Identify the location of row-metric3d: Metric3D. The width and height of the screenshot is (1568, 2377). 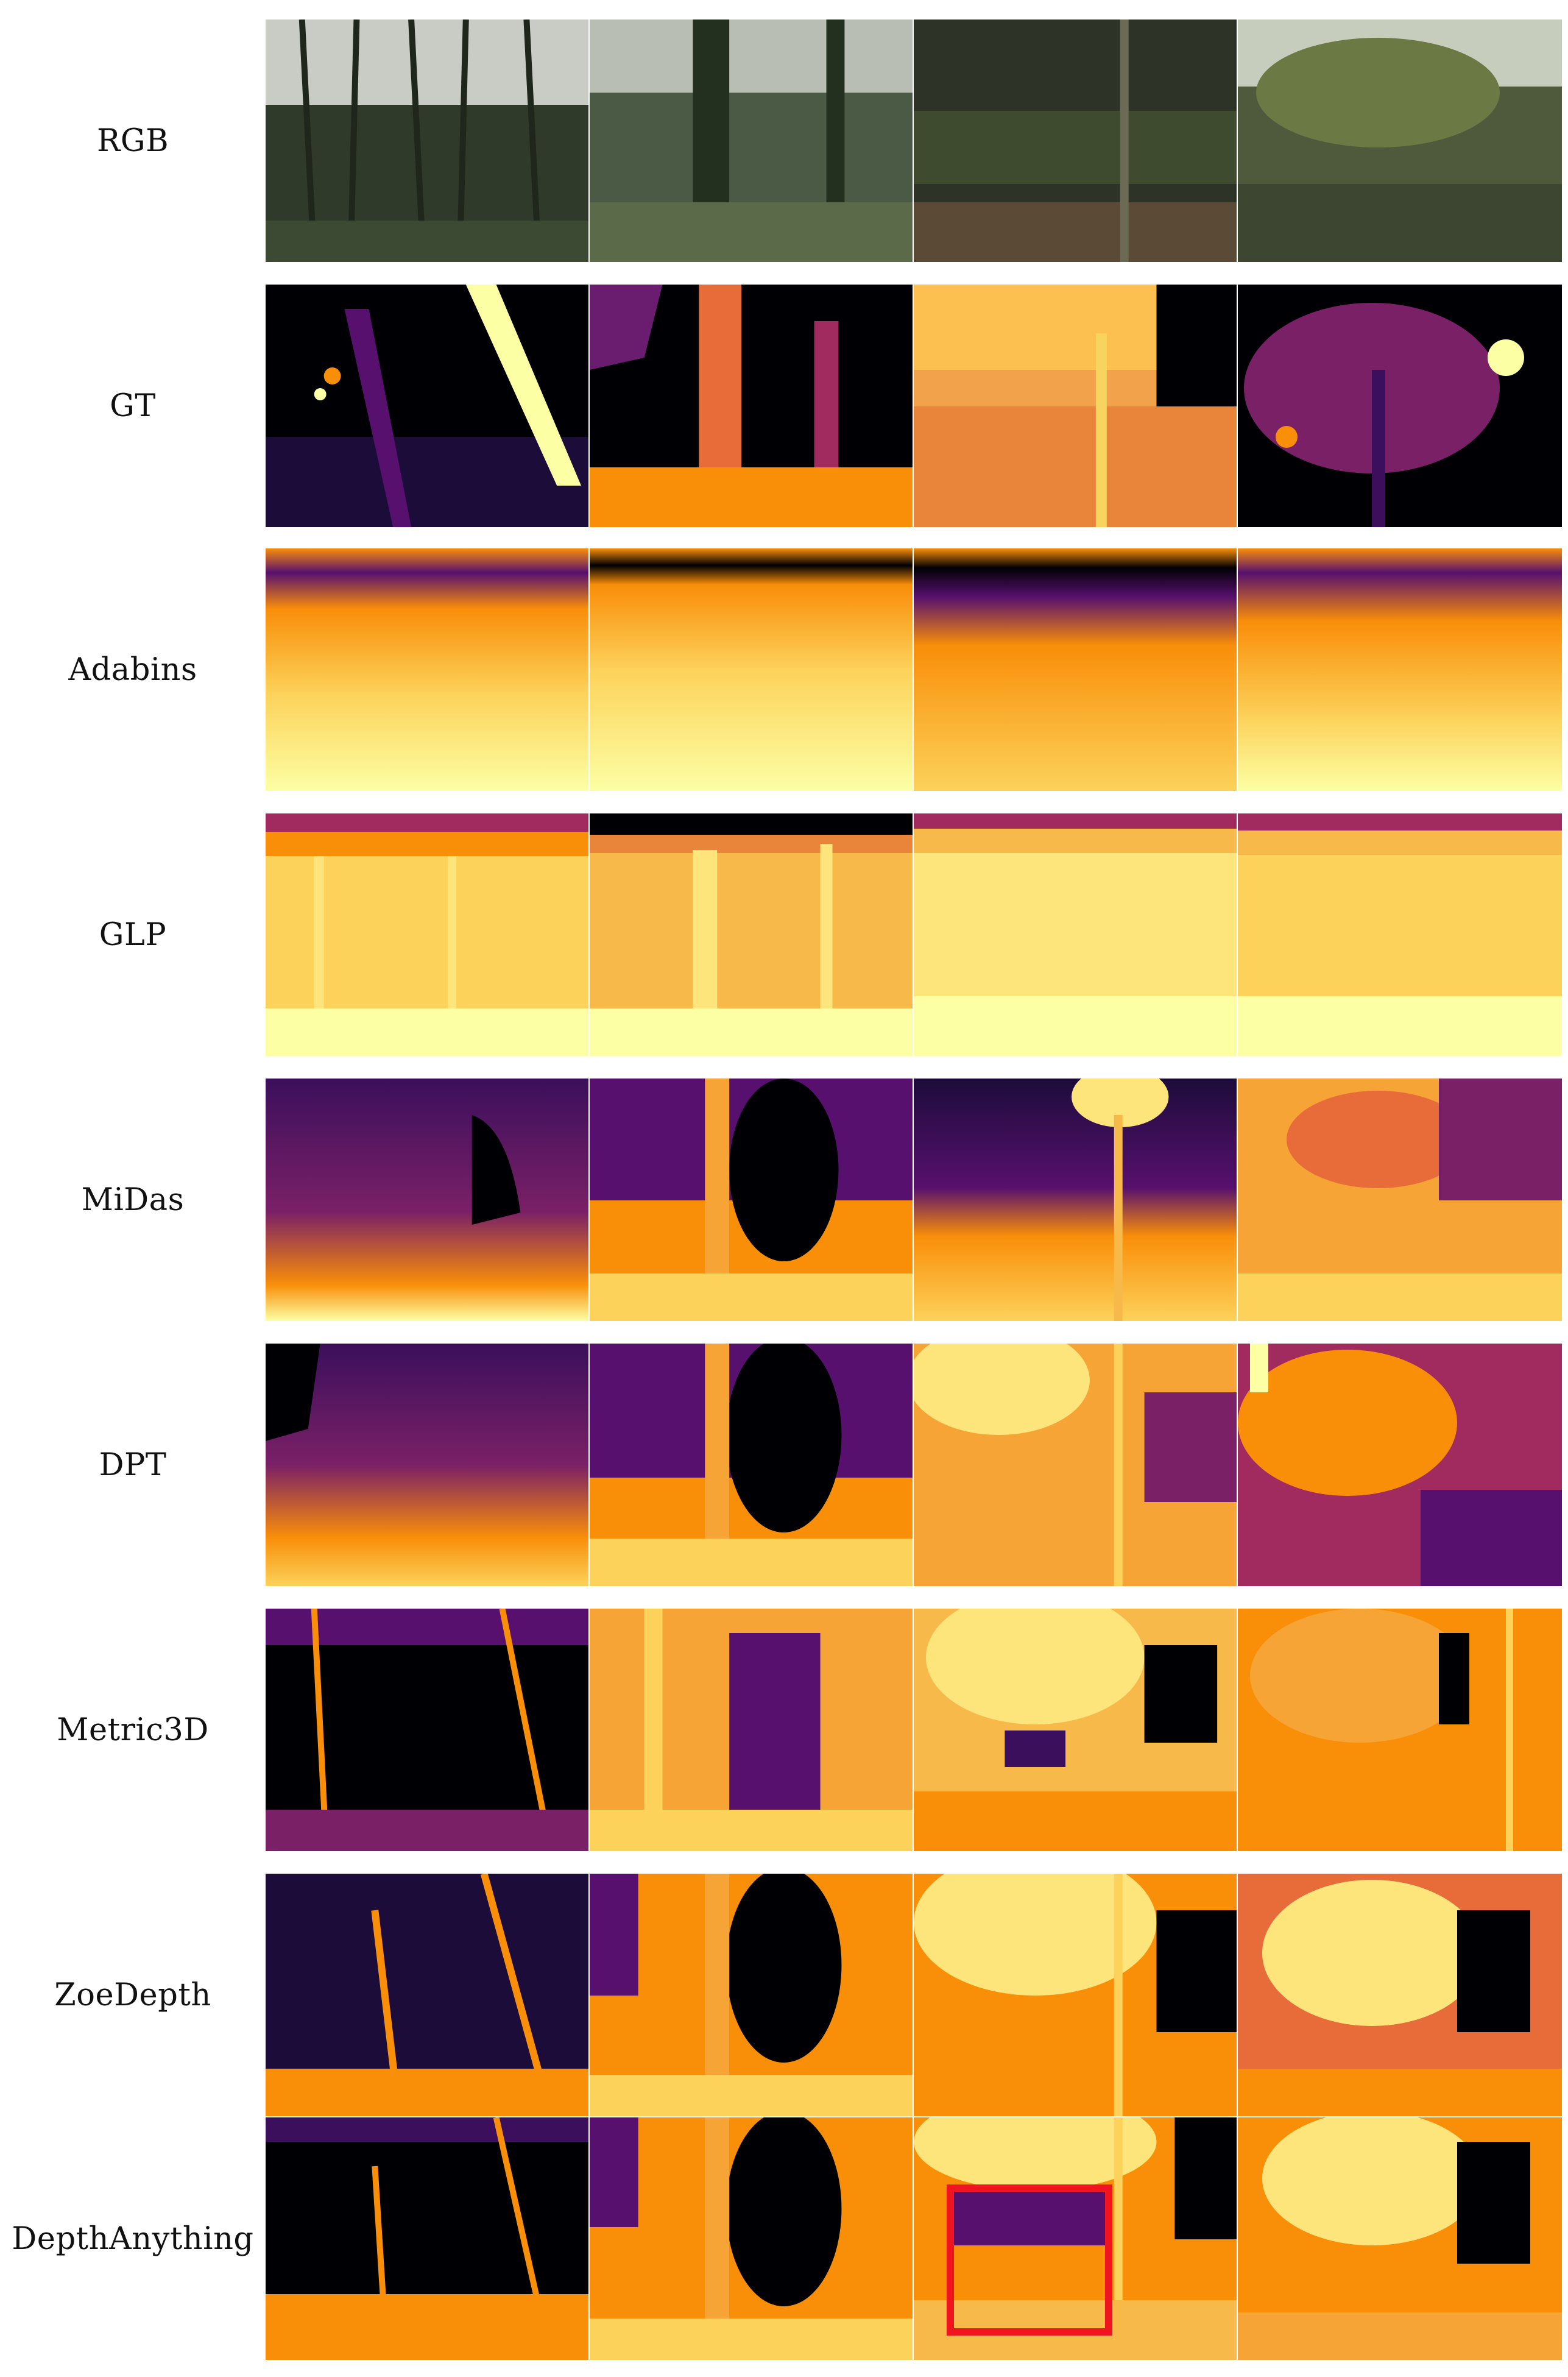
(784, 1730).